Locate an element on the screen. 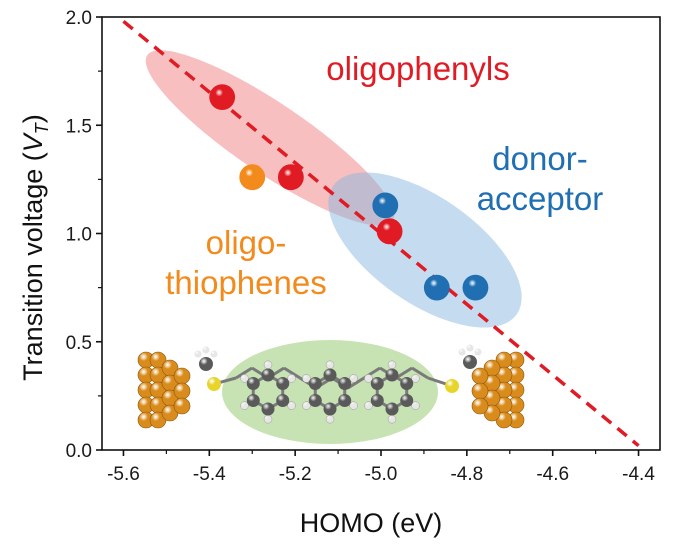 The width and height of the screenshot is (674, 544). y-tick-label: 2.0 is located at coordinates (79, 18).